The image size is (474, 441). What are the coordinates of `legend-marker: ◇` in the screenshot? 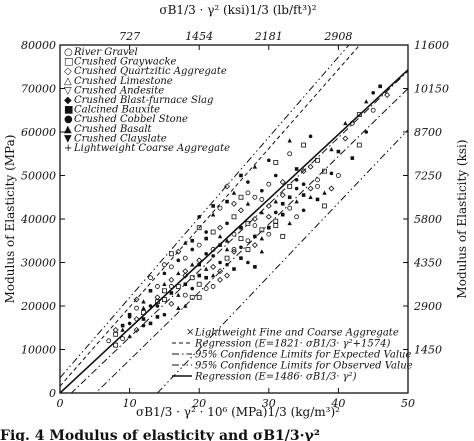 It's located at (68, 71).